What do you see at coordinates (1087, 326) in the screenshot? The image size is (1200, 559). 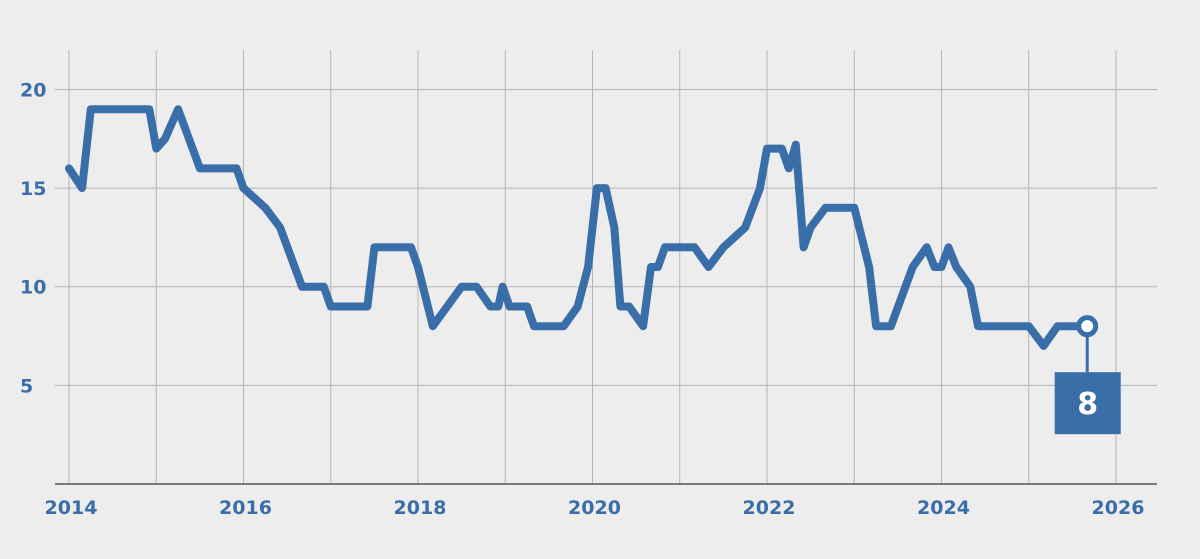 I see `end-point-marker` at bounding box center [1087, 326].